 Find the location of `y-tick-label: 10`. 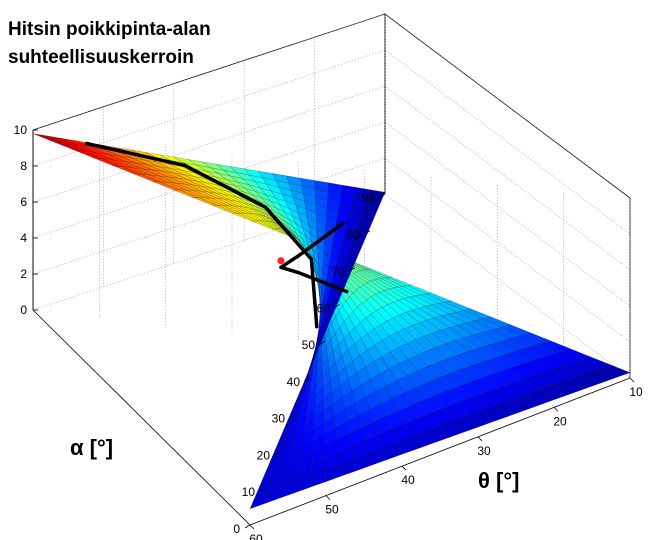

y-tick-label: 10 is located at coordinates (249, 492).